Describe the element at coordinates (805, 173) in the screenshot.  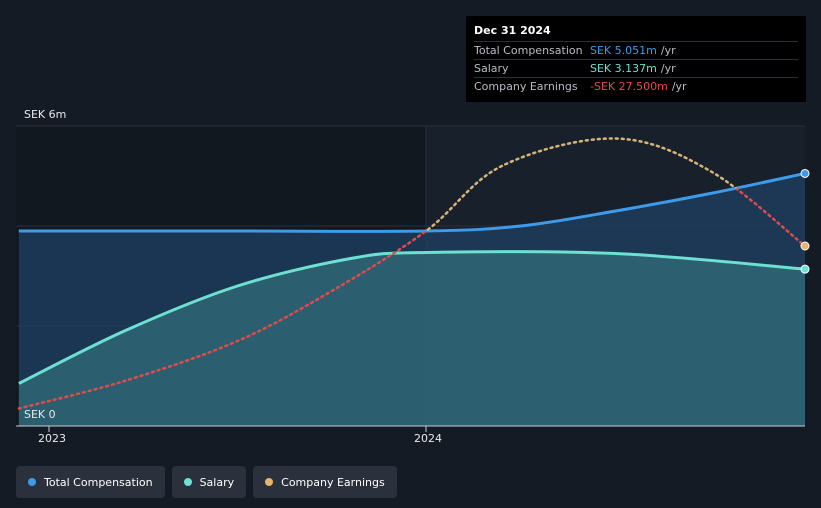
I see `total-compensation-end-dot` at that location.